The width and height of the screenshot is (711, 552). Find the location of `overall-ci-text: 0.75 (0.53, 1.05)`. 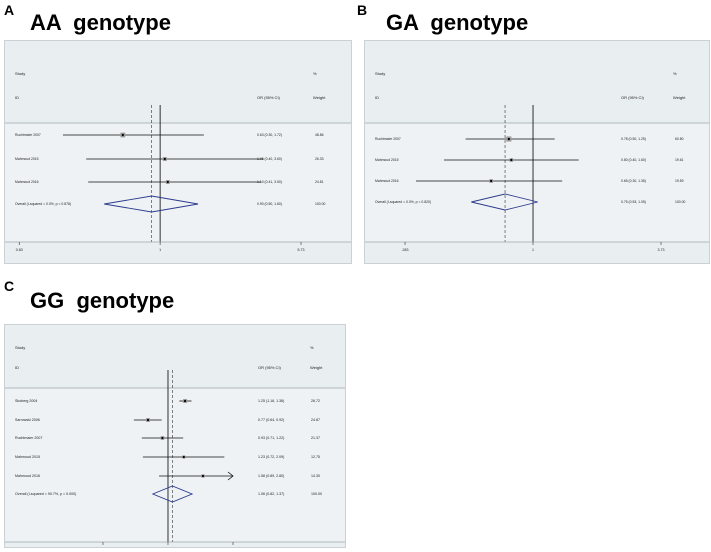

overall-ci-text: 0.75 (0.53, 1.05) is located at coordinates (633, 202).